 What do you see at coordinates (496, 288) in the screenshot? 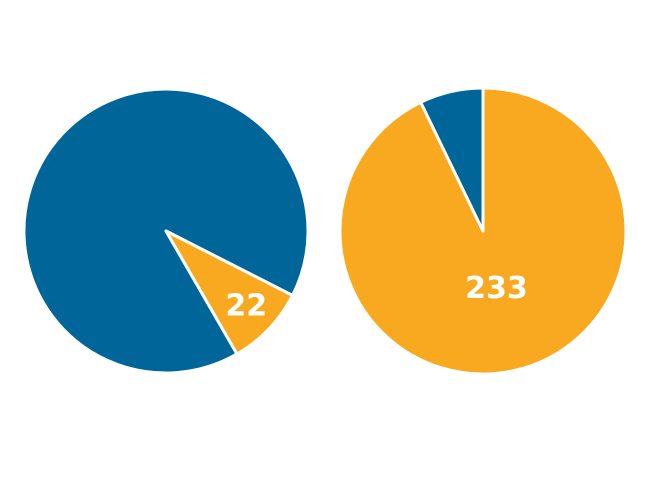
I see `pie-1-slice-0-label: 233` at bounding box center [496, 288].